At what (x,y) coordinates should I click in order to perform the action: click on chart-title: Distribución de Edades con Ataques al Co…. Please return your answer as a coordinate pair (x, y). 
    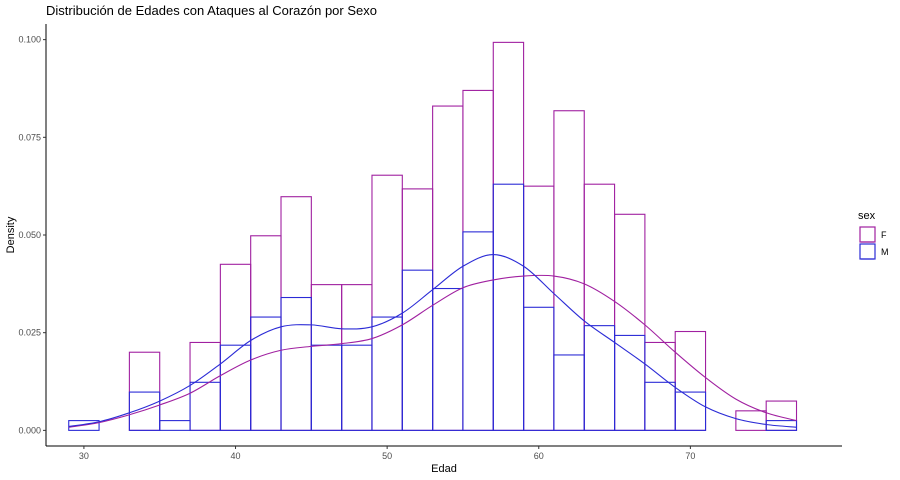
    Looking at the image, I should click on (211, 10).